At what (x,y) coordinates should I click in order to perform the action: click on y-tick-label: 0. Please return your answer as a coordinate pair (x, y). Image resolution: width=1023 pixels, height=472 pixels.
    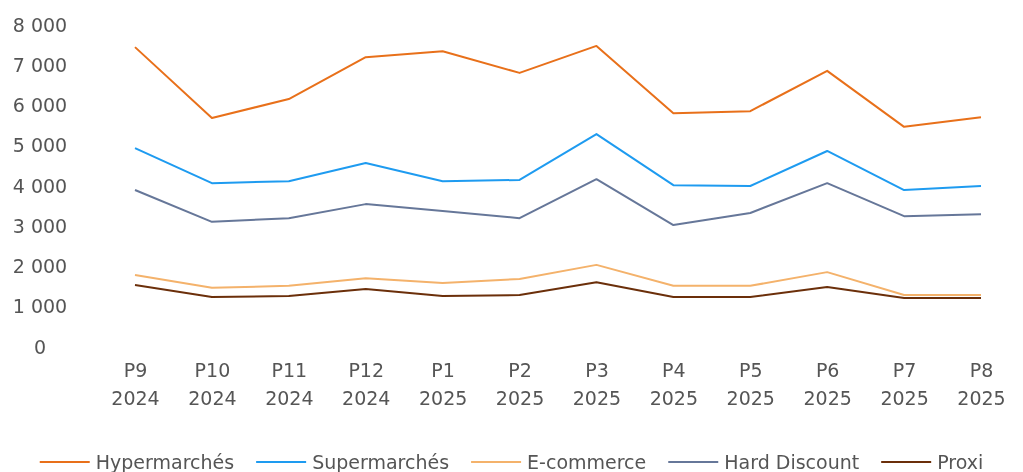
    Looking at the image, I should click on (40, 346).